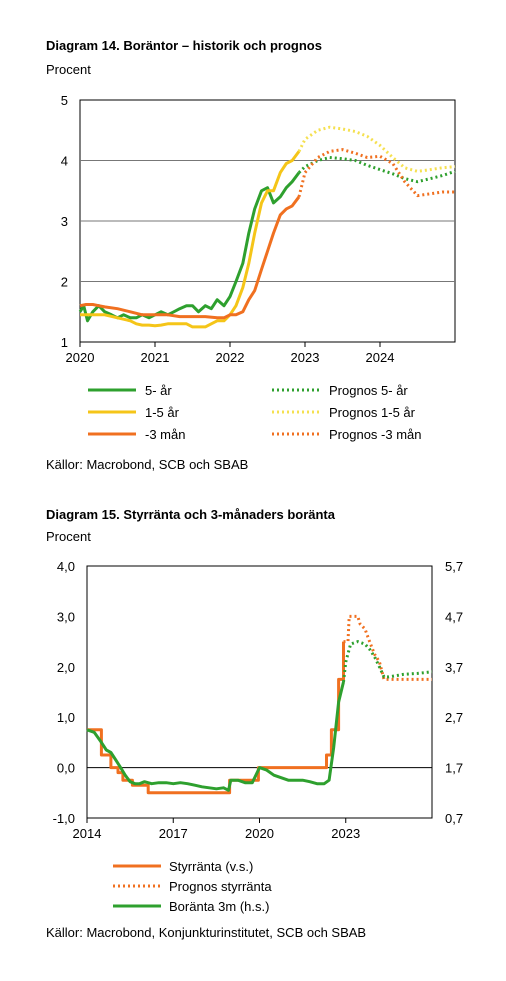  What do you see at coordinates (454, 566) in the screenshot?
I see `y-right-tick-label: 5,7` at bounding box center [454, 566].